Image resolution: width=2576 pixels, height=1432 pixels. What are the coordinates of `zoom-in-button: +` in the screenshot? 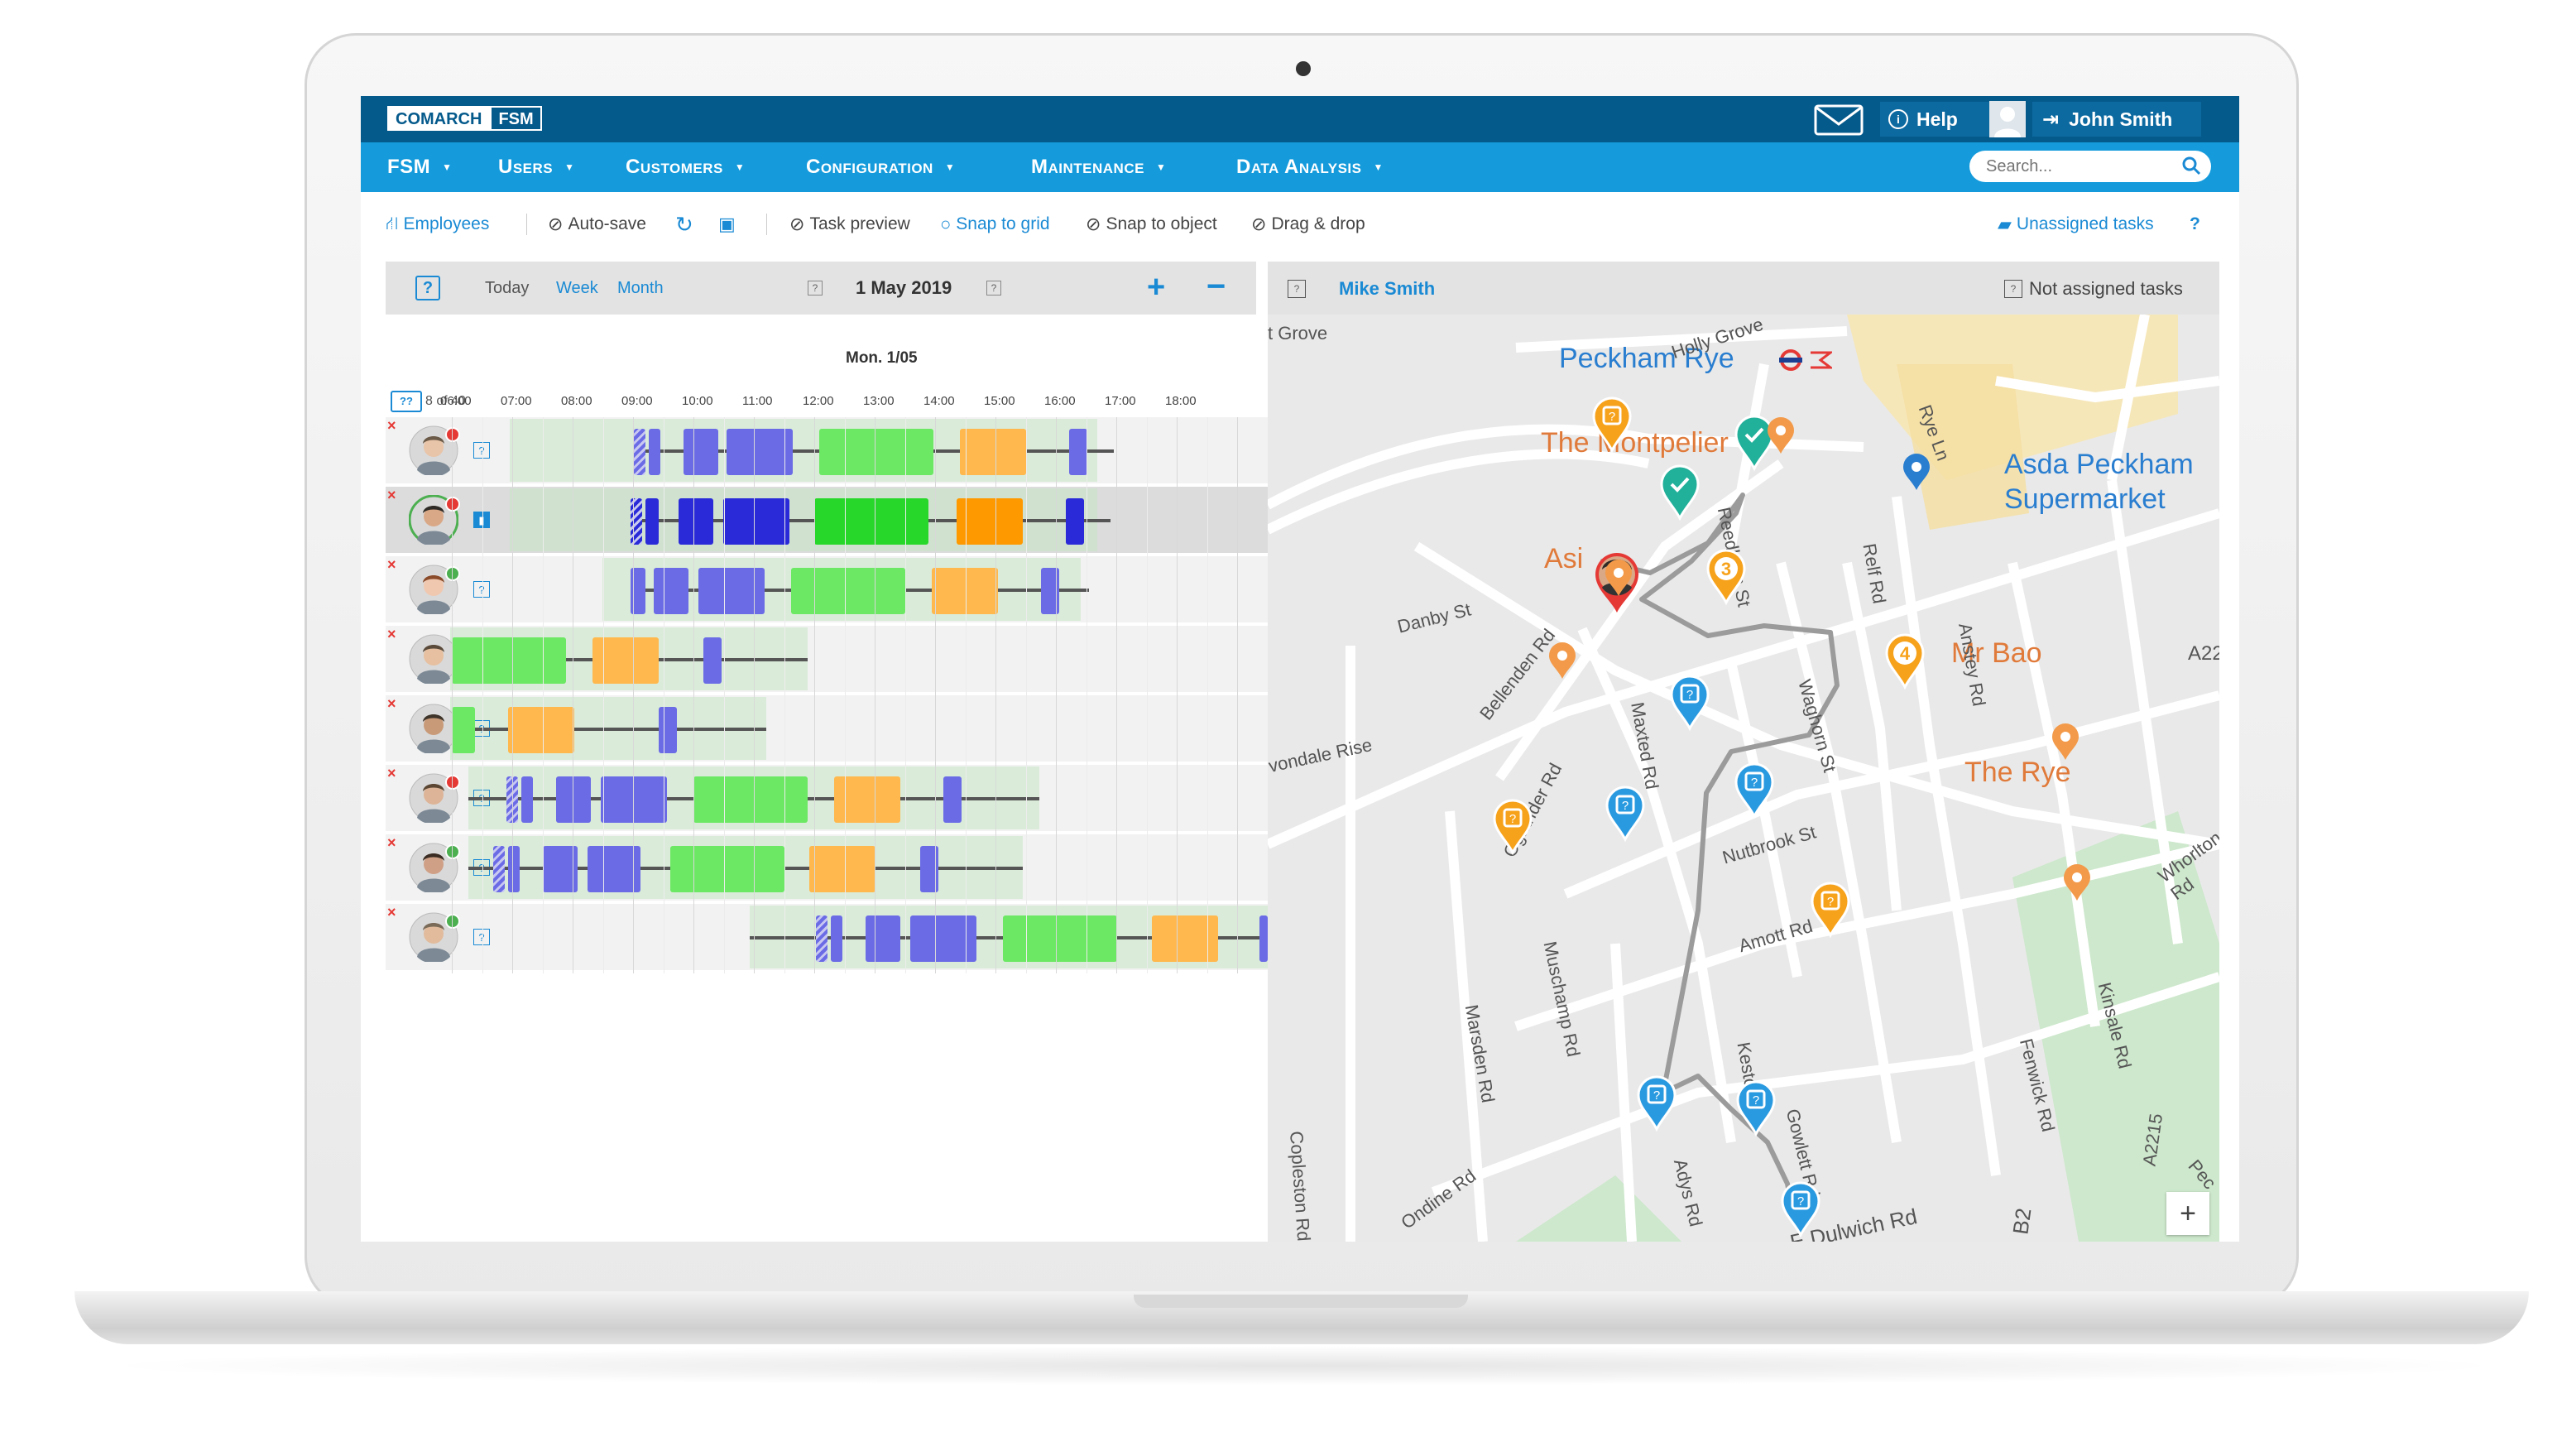 It's located at (1157, 288).